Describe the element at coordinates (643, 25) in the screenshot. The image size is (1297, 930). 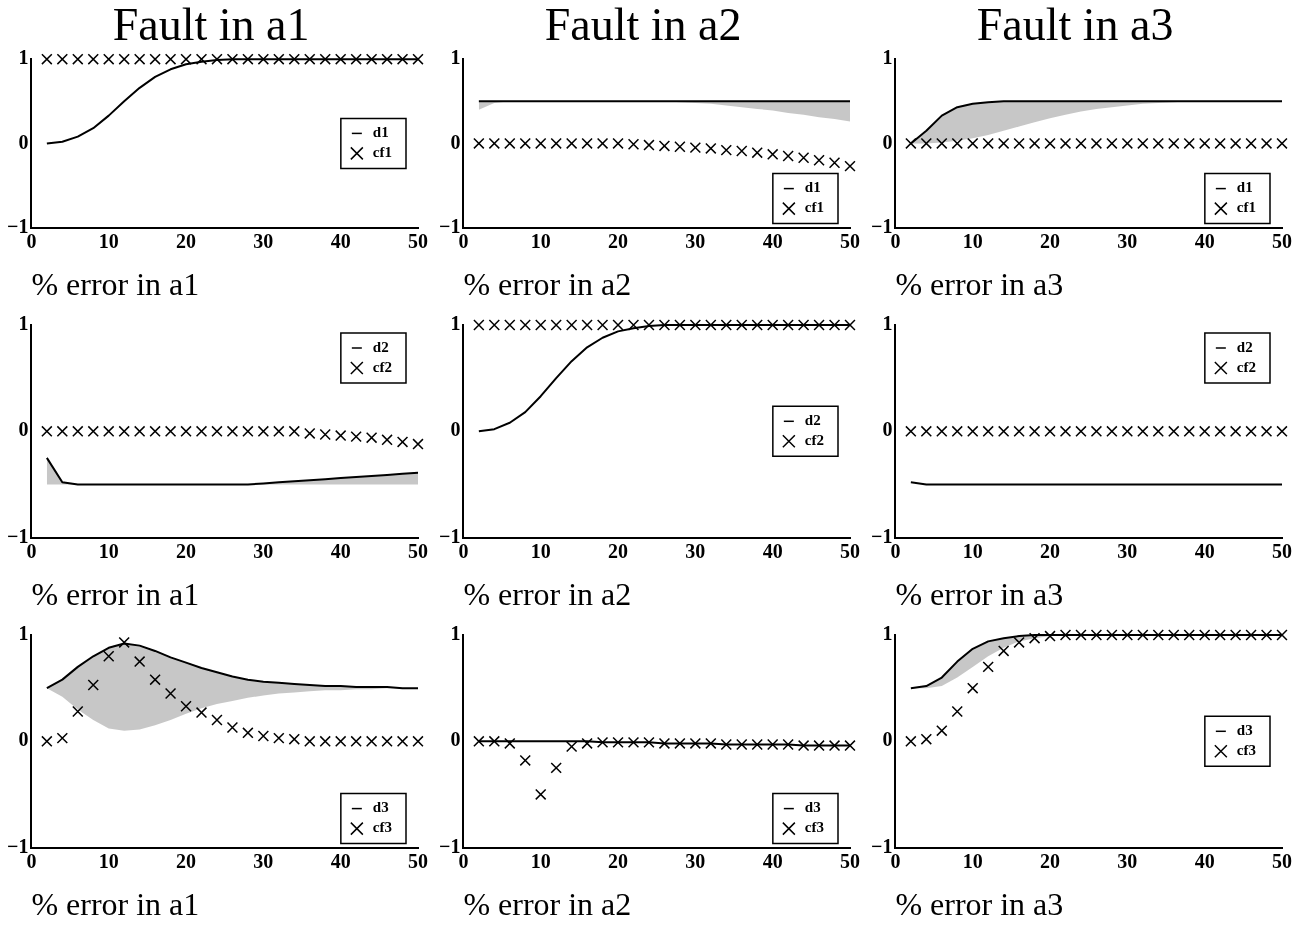
I see `chart-title: Fault in a2` at that location.